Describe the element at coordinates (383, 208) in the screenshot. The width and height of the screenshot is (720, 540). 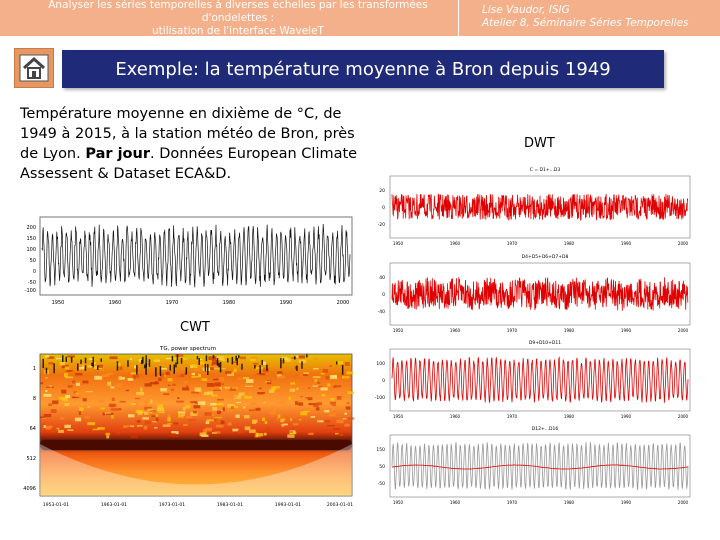
I see `dwt-1-ytick-1: 0` at that location.